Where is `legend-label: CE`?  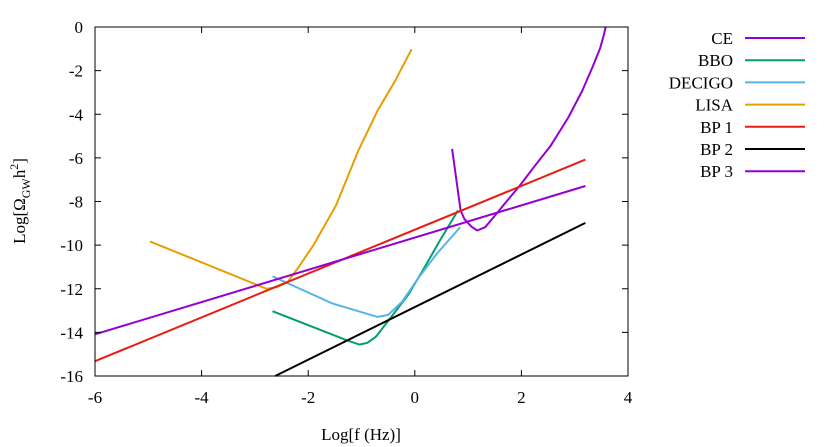
legend-label: CE is located at coordinates (722, 38).